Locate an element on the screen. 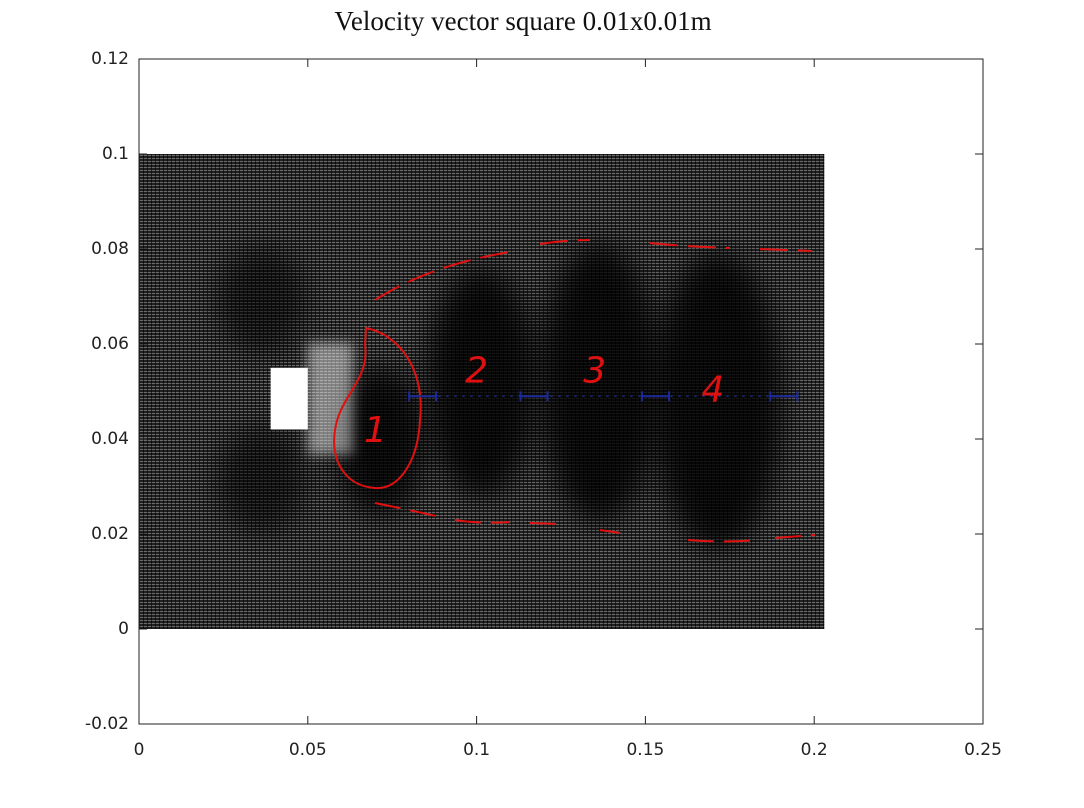  x-tick-label: 0 is located at coordinates (139, 750).